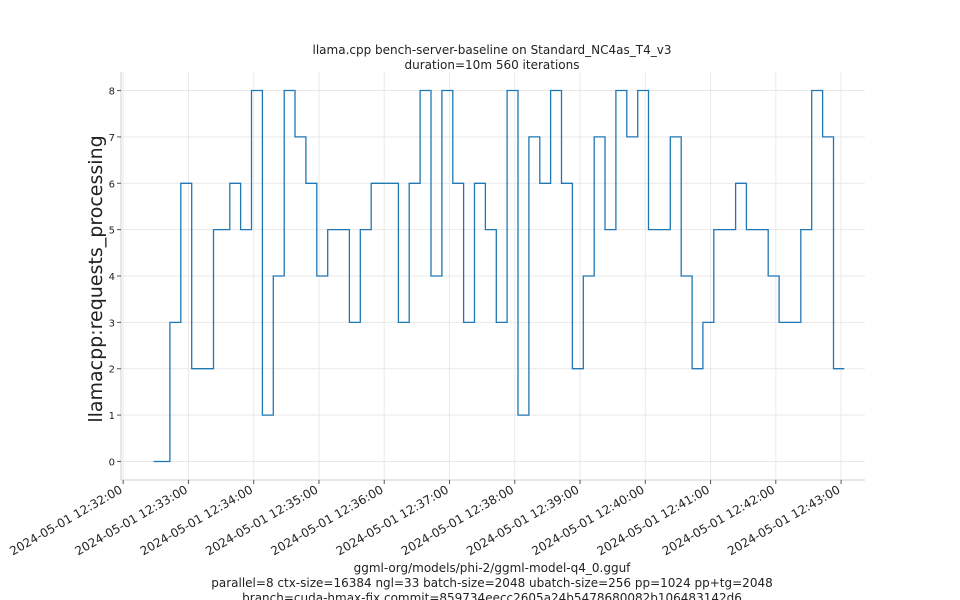 This screenshot has width=960, height=600. What do you see at coordinates (653, 520) in the screenshot?
I see `x-tick-label: 2024-05-01 12:41:00` at bounding box center [653, 520].